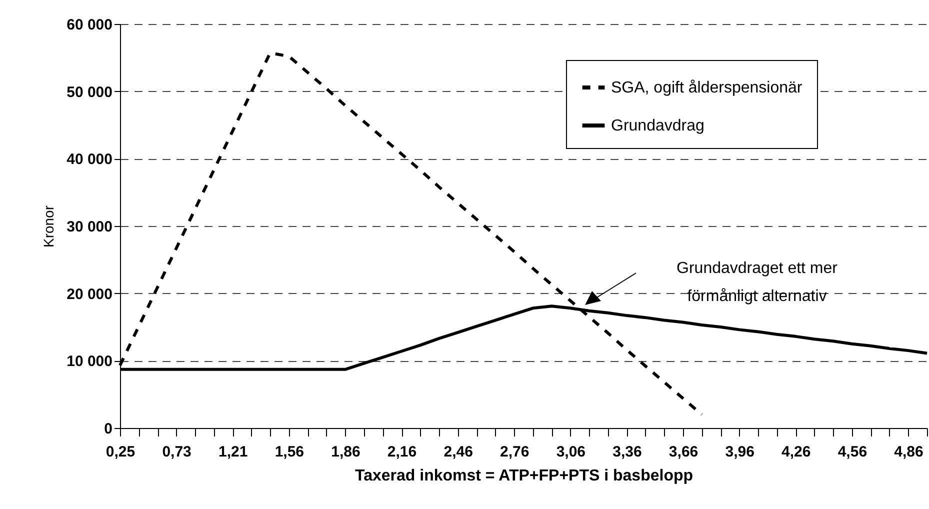 This screenshot has width=929, height=509. Describe the element at coordinates (515, 452) in the screenshot. I see `x-tick-label: 2,76` at that location.